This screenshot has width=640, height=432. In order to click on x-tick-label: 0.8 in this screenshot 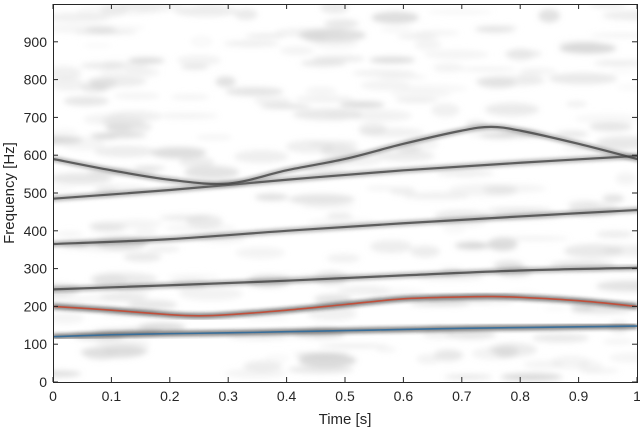, I will do `click(520, 396)`.